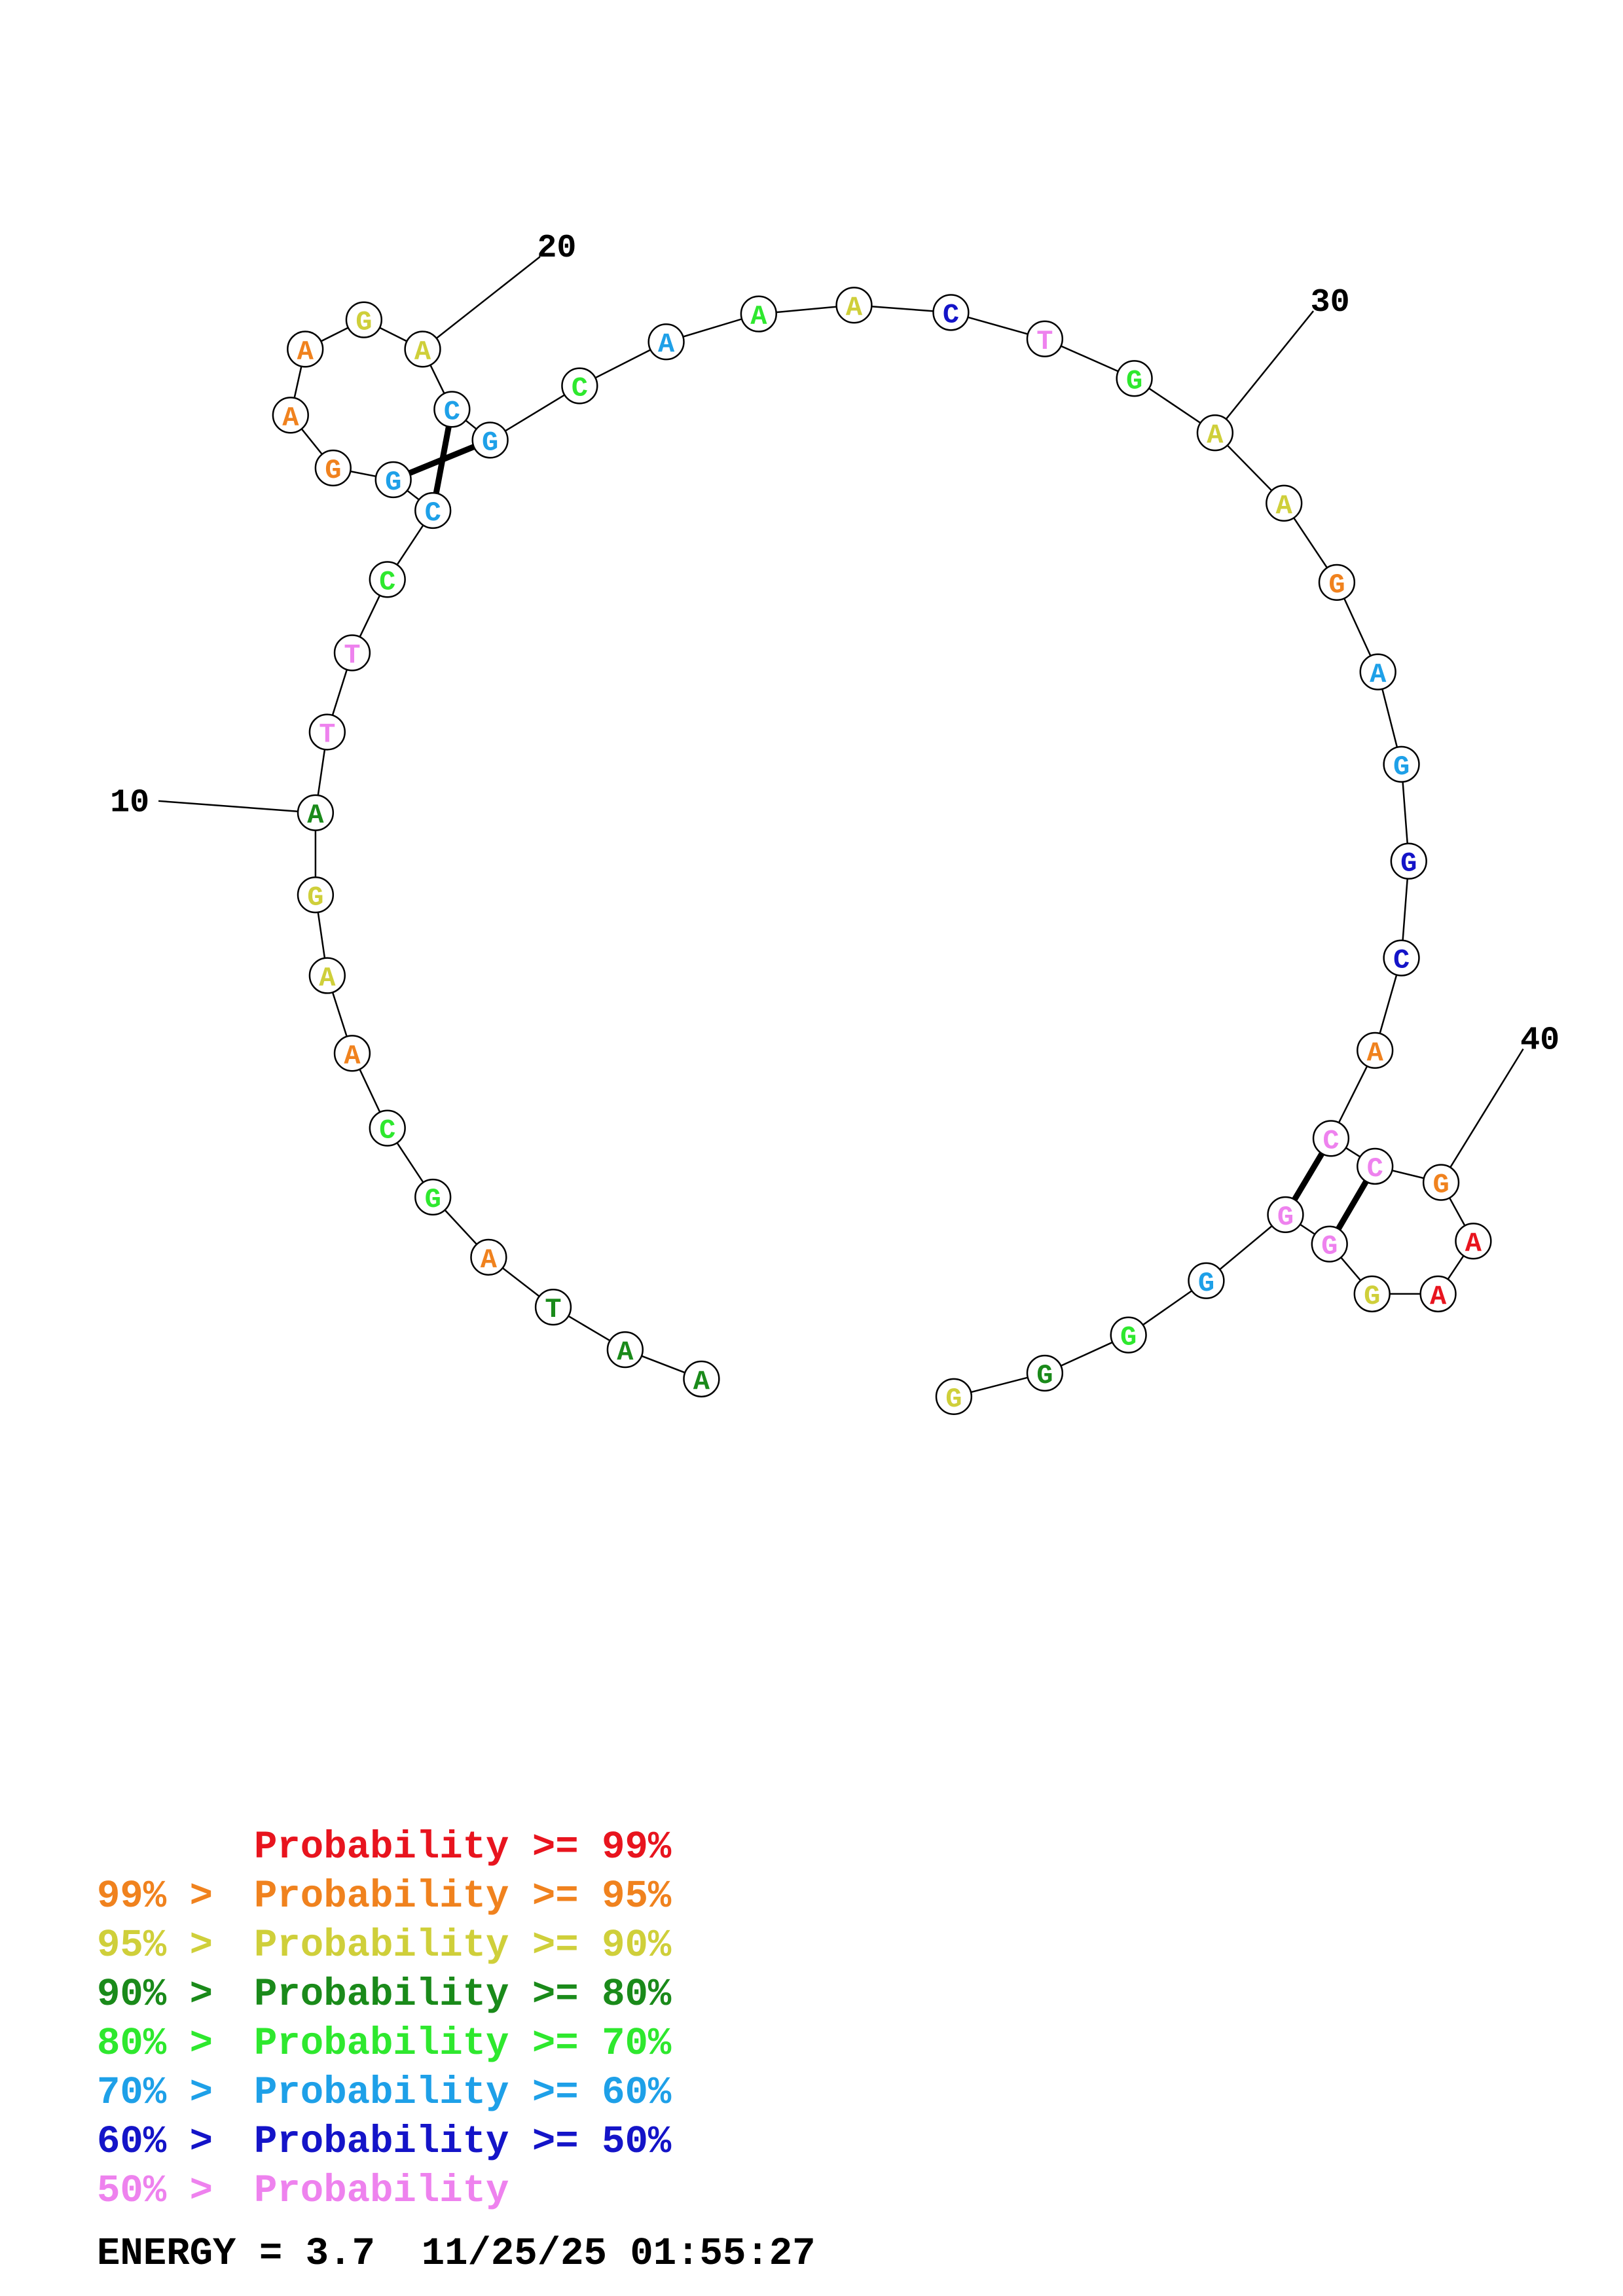  I want to click on nucleotide: T, so click(352, 653).